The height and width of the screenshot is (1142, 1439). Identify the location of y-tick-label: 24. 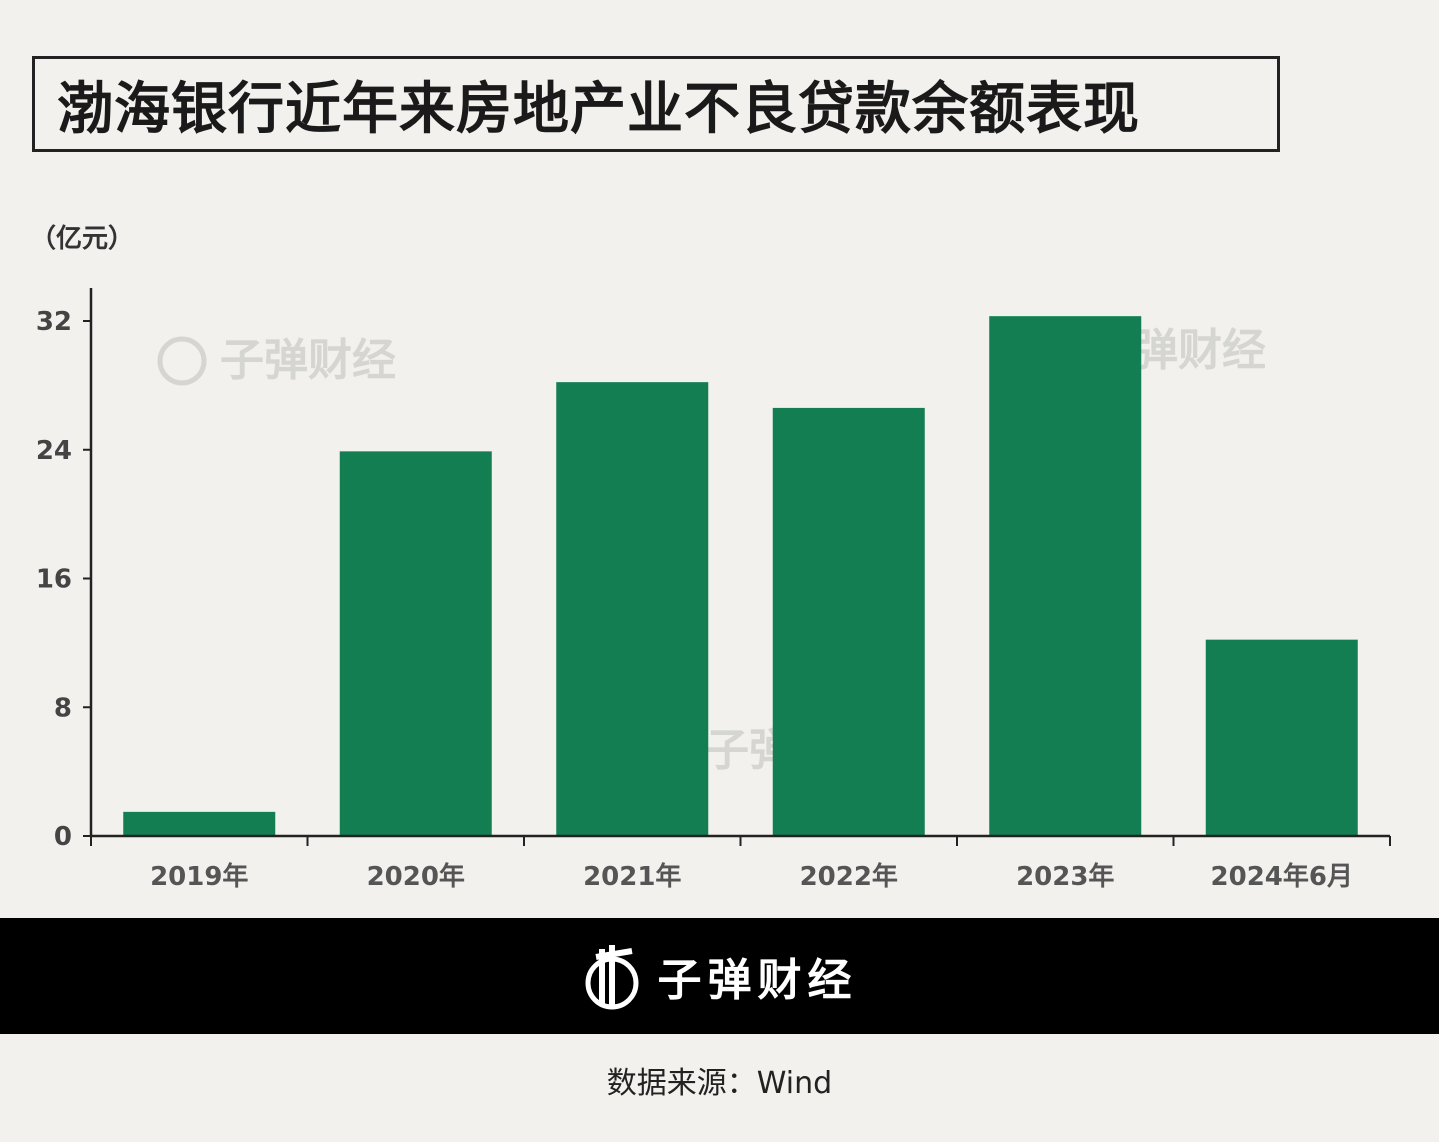
(54, 451).